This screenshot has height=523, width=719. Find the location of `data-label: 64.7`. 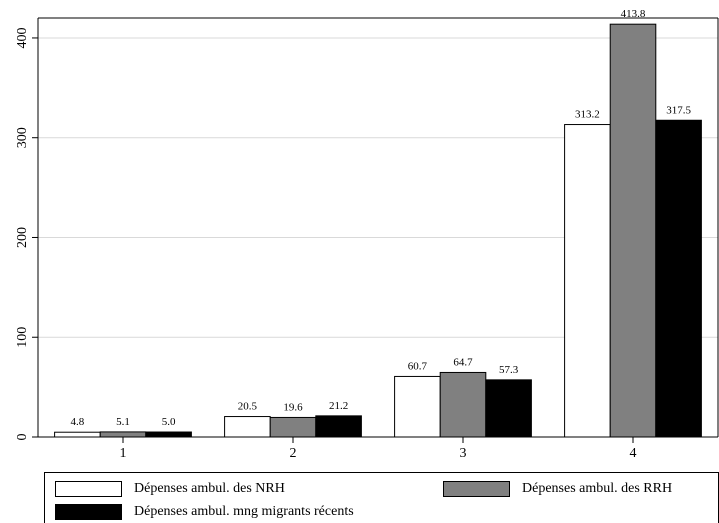

data-label: 64.7 is located at coordinates (463, 362).